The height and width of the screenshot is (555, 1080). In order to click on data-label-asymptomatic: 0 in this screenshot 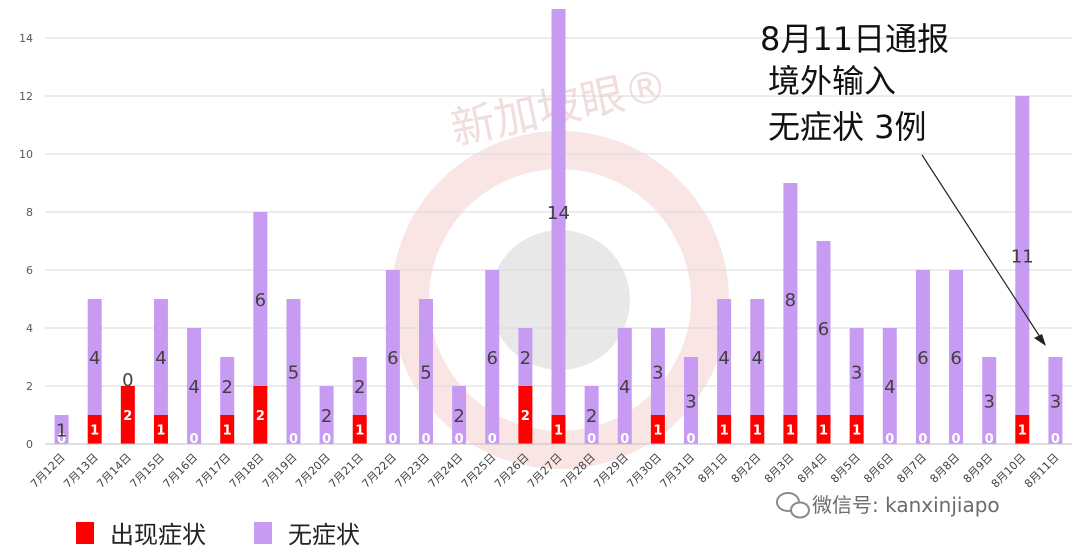, I will do `click(127, 380)`.